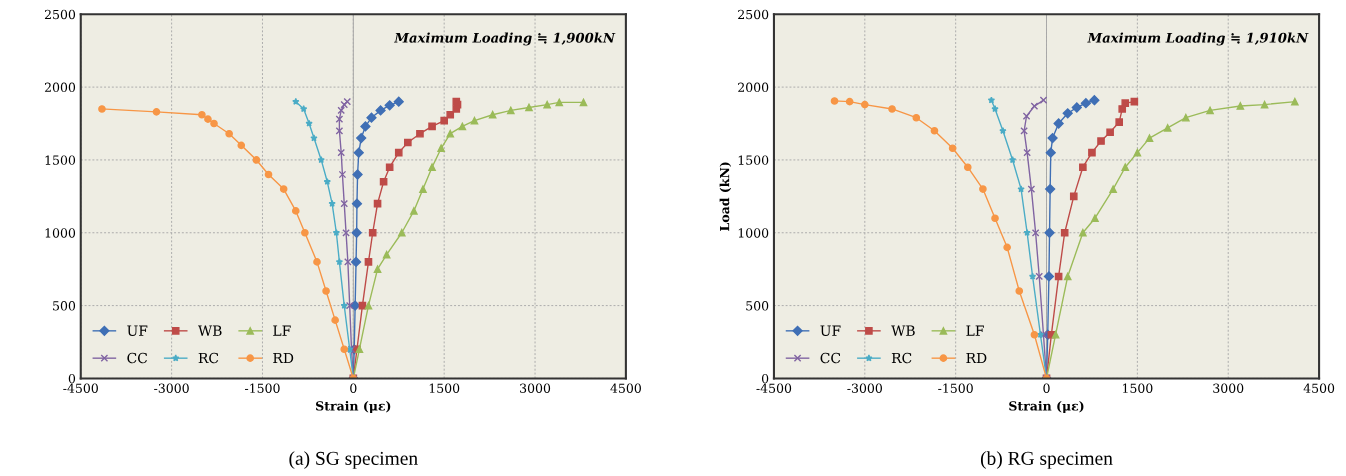 The height and width of the screenshot is (476, 1346). Describe the element at coordinates (1046, 460) in the screenshot. I see `text: (b) RG specimen` at that location.